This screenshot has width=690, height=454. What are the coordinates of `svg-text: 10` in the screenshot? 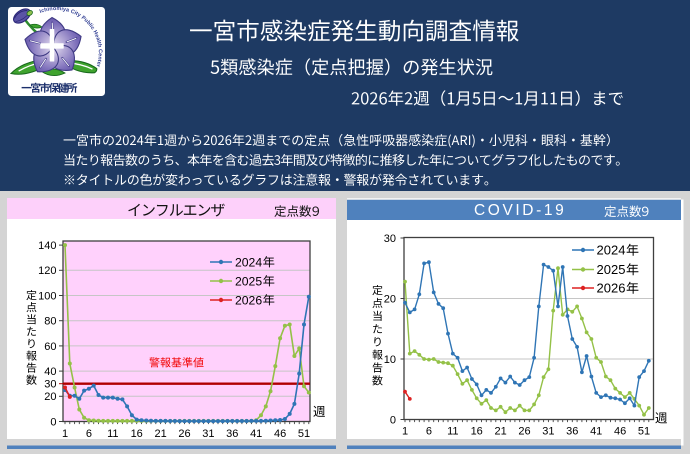 It's located at (390, 360).